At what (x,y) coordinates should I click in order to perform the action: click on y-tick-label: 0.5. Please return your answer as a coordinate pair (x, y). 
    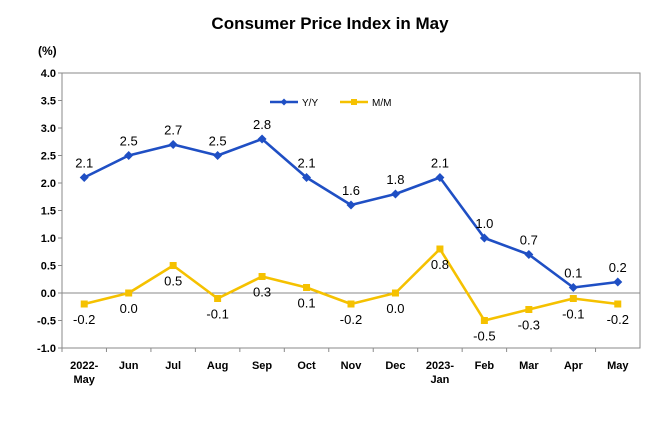
    Looking at the image, I should click on (48, 267).